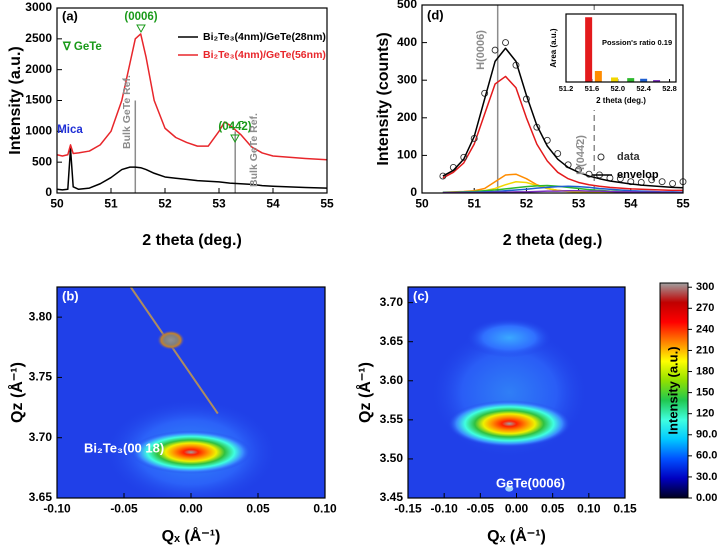  What do you see at coordinates (325, 509) in the screenshot?
I see `x-tick-label: 0.10` at bounding box center [325, 509].